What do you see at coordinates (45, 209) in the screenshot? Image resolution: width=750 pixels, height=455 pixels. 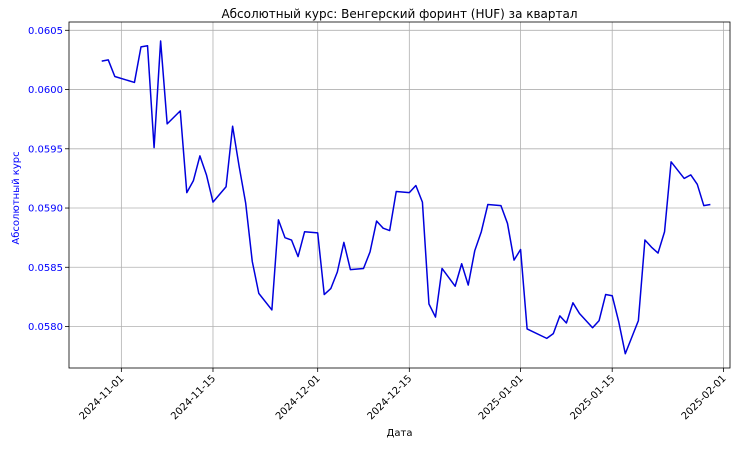 I see `y-tick-label: 0.0590` at bounding box center [45, 209].